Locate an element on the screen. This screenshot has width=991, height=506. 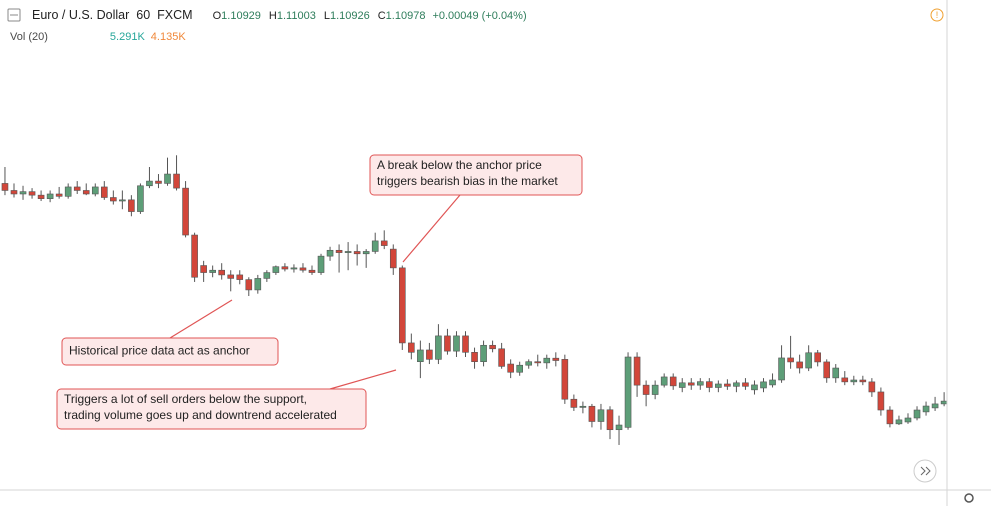
volume-value: 5.291K is located at coordinates (128, 37).